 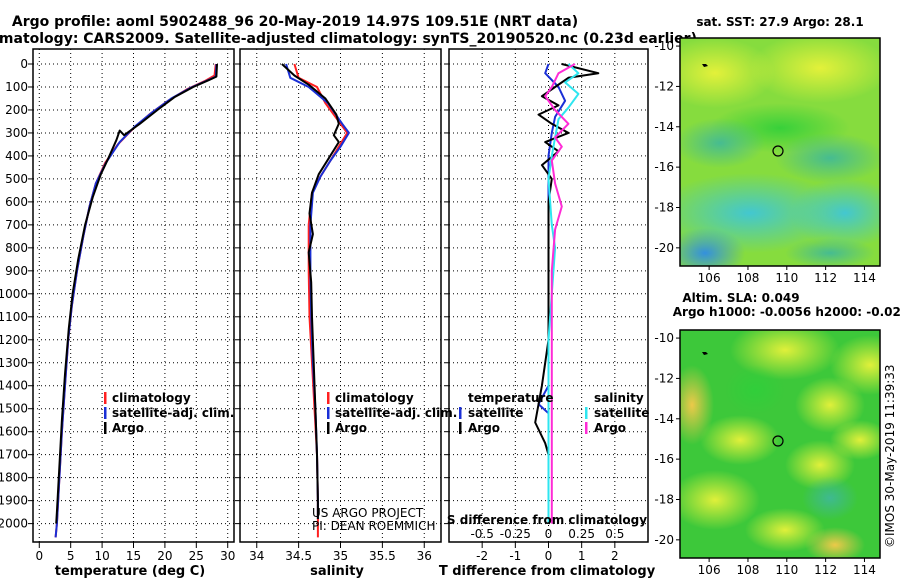 I want to click on depth-tick-label: 800, so click(x=16, y=248).